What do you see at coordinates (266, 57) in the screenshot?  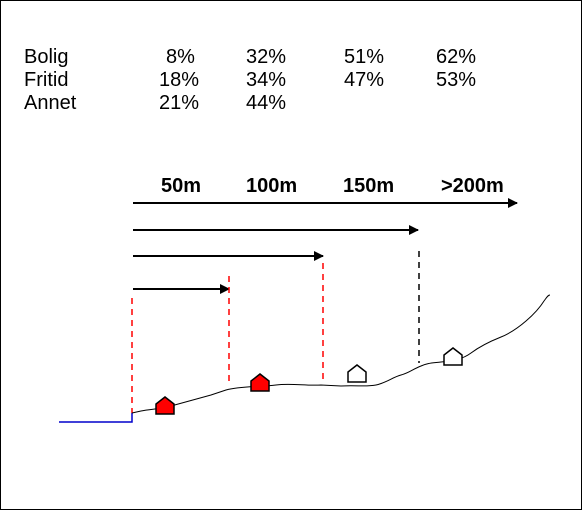 I see `value-cell: 32%` at bounding box center [266, 57].